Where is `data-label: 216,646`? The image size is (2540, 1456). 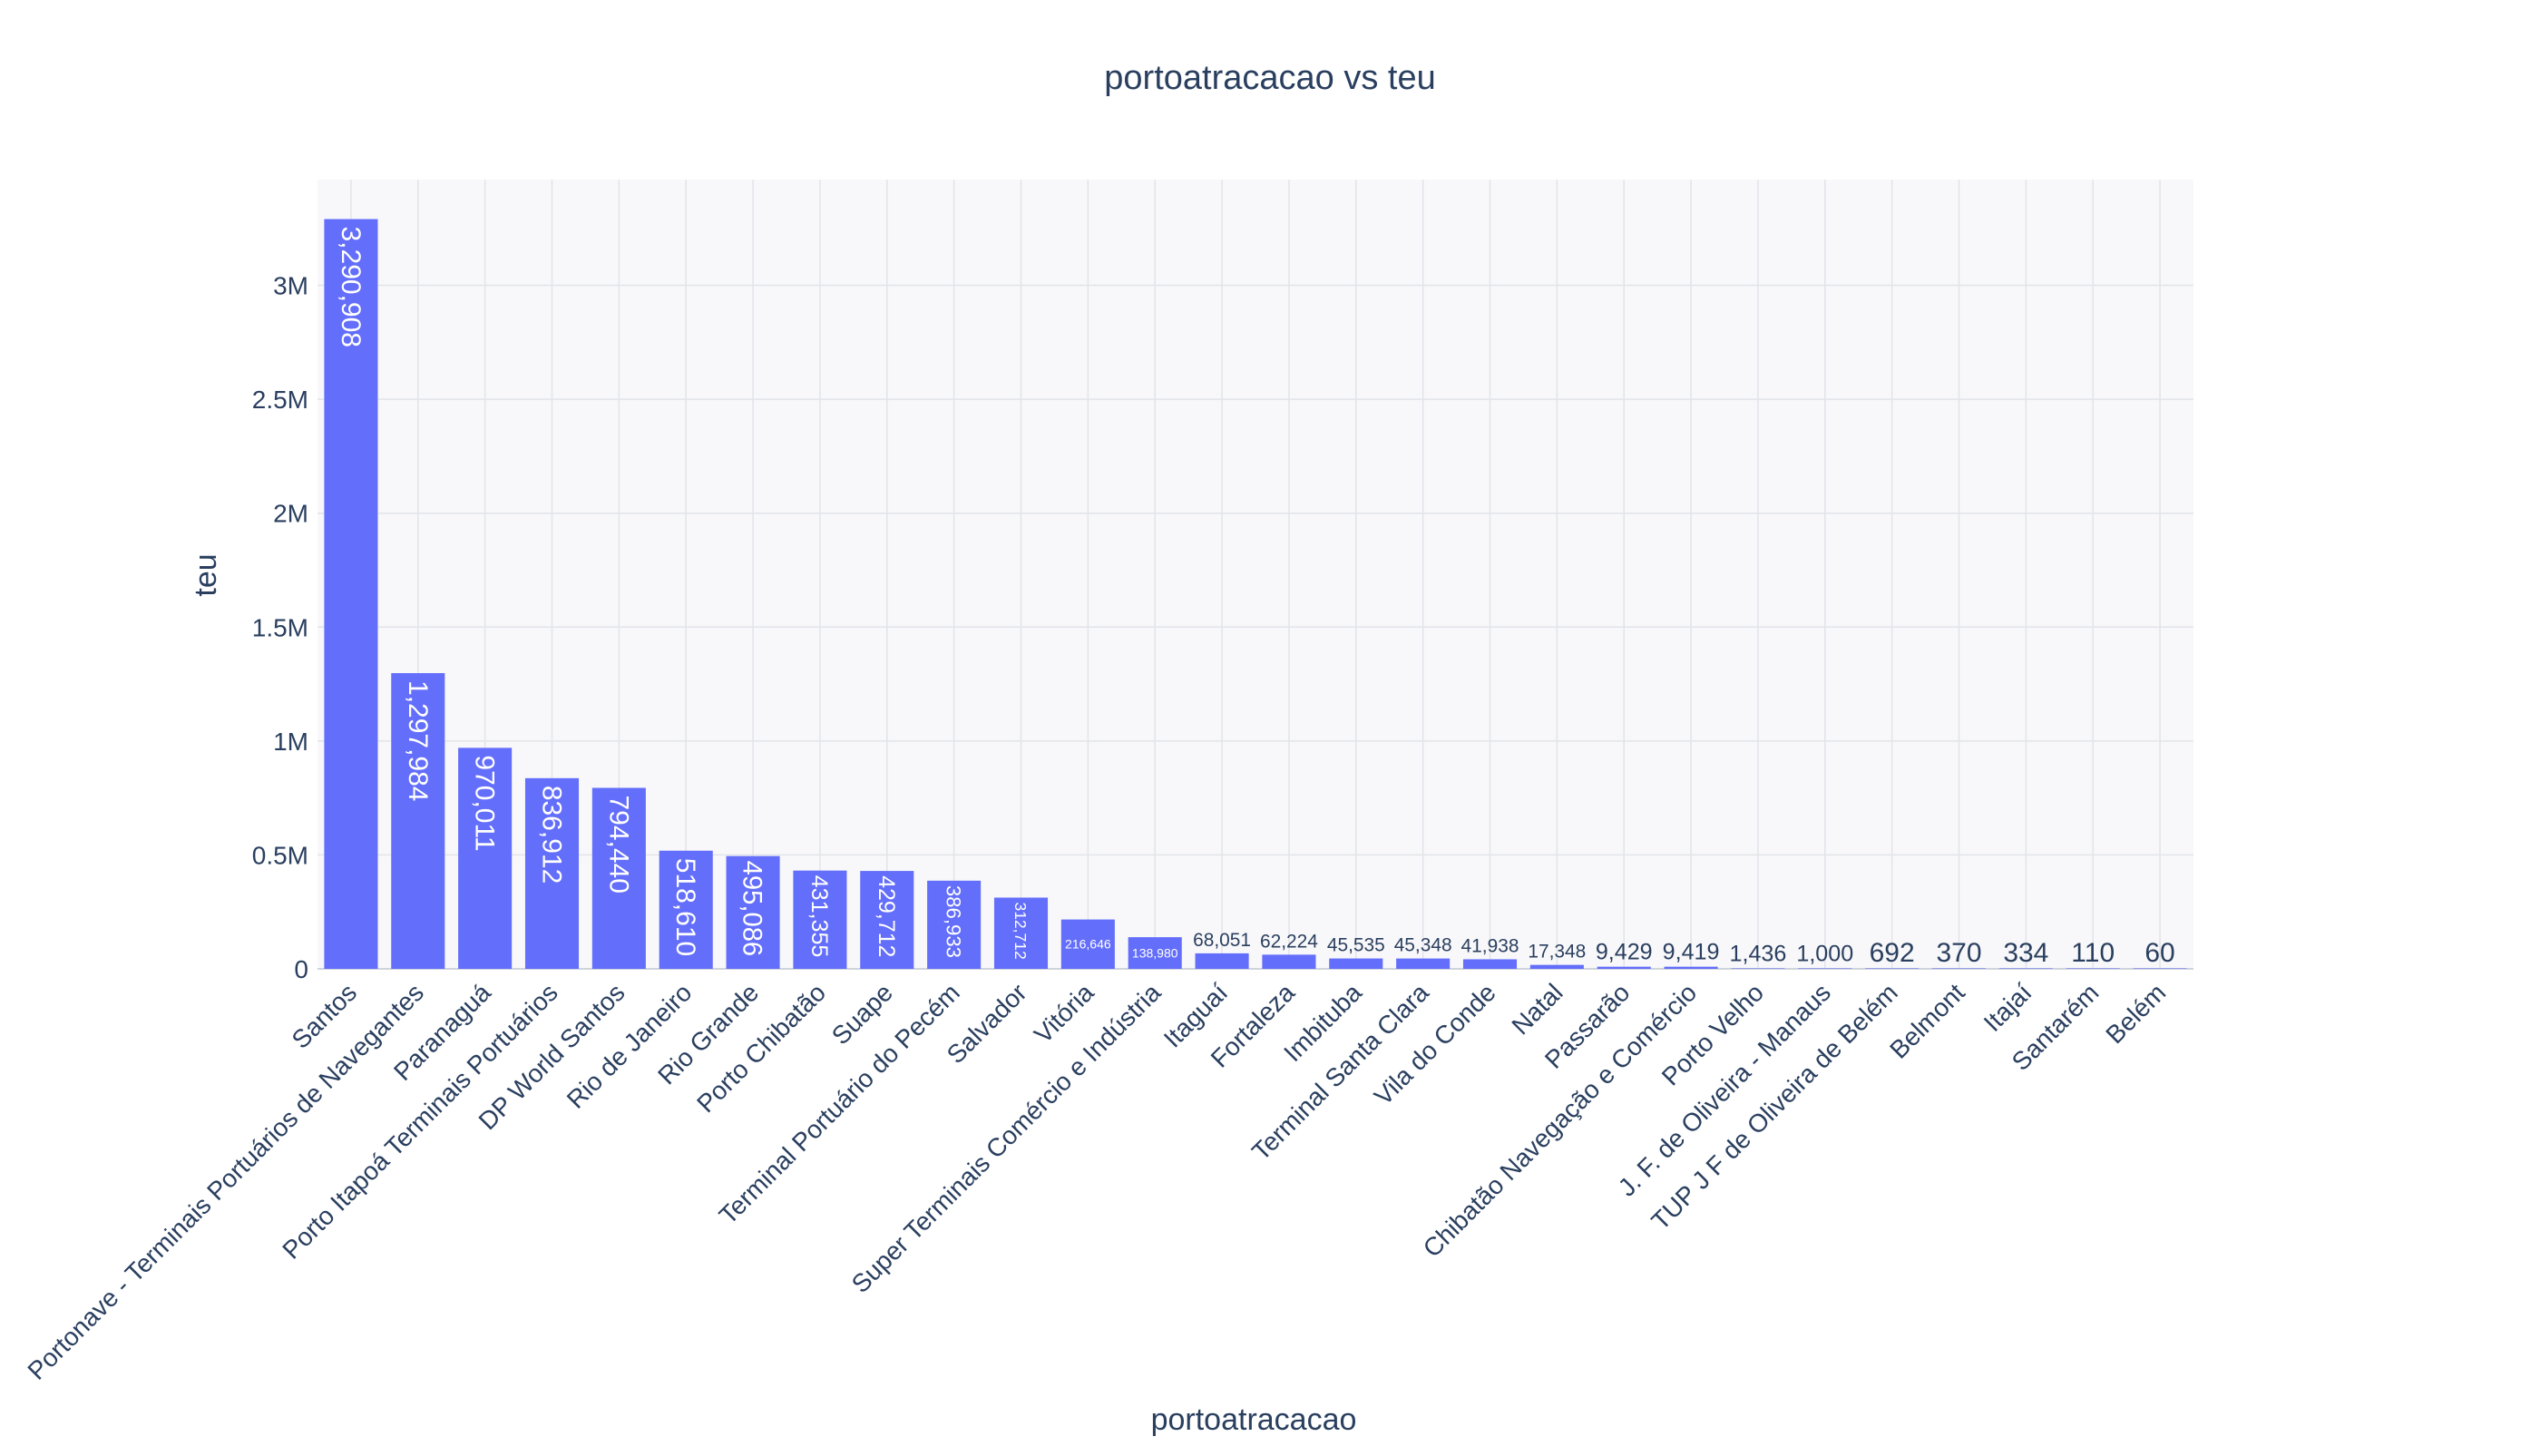
data-label: 216,646 is located at coordinates (1088, 944).